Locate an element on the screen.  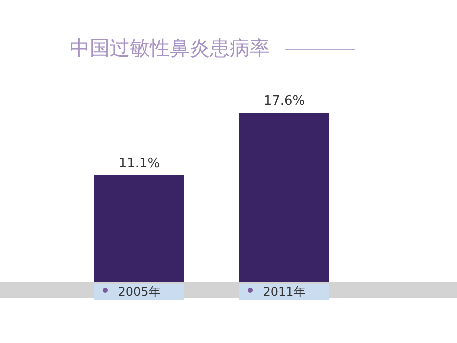
data-label: 17.6% is located at coordinates (285, 101).